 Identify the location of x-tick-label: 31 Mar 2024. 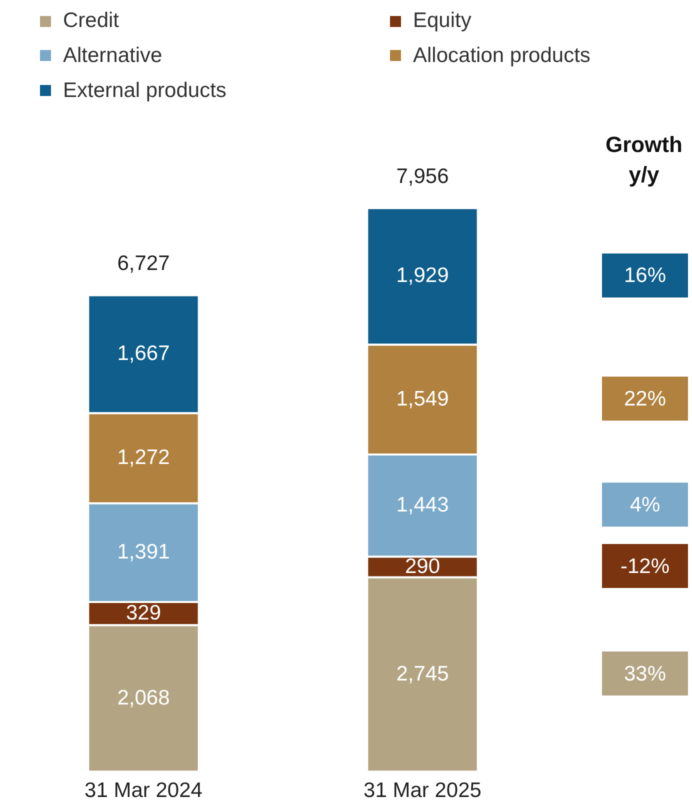
(143, 790).